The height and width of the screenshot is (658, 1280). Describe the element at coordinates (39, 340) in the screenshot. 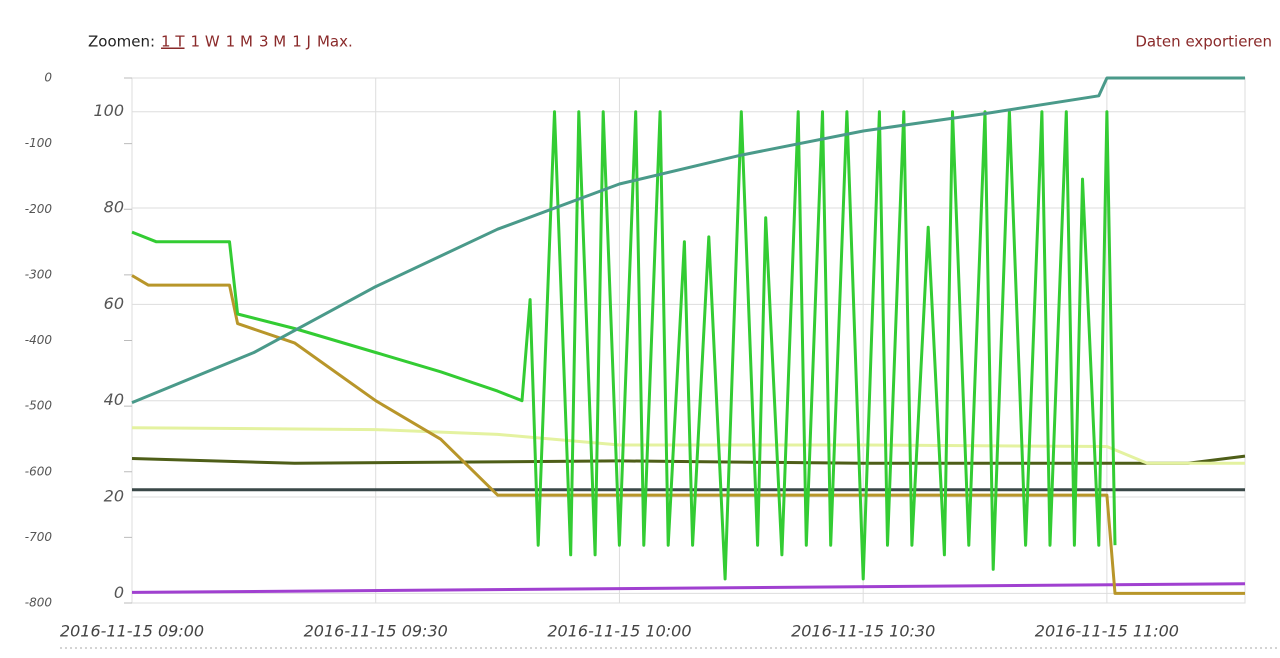

I see `y-tick-label: -400` at that location.